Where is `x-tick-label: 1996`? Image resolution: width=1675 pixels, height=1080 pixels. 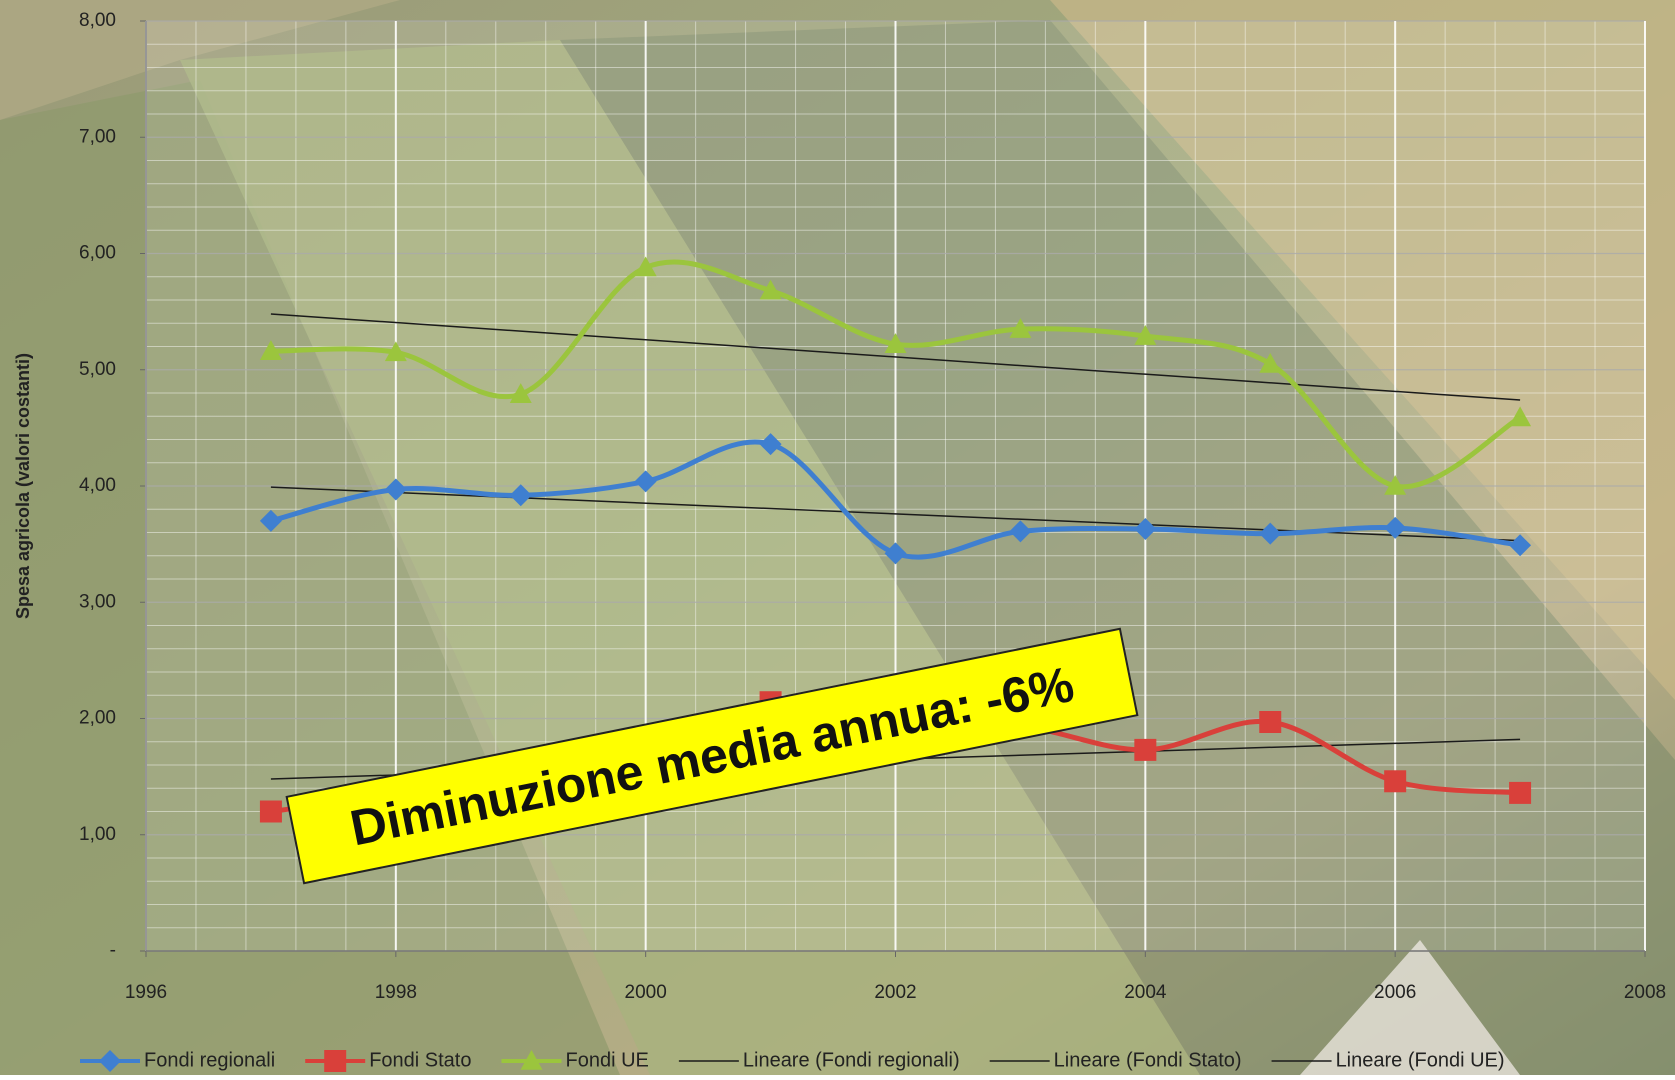
x-tick-label: 1996 is located at coordinates (146, 992).